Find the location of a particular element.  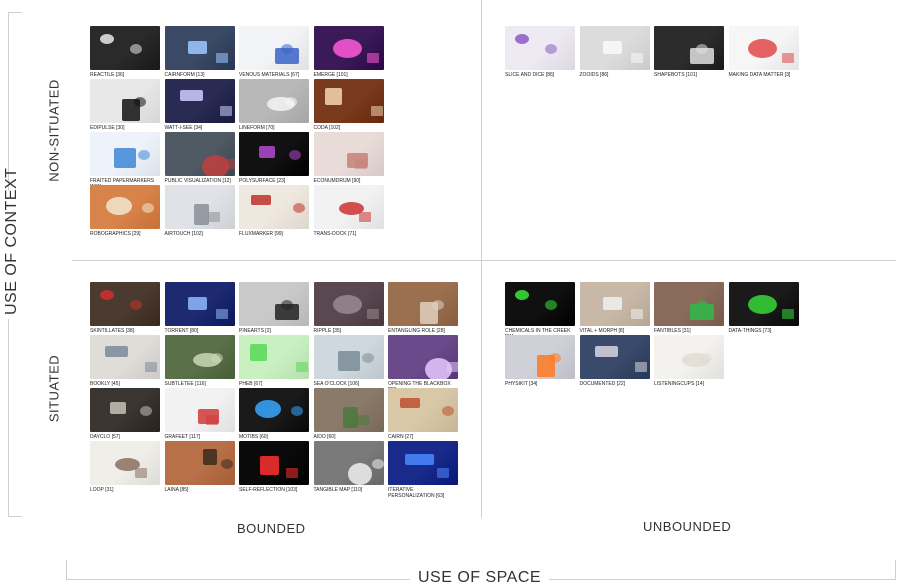

project-caption: AIDO [60] is located at coordinates (324, 437).